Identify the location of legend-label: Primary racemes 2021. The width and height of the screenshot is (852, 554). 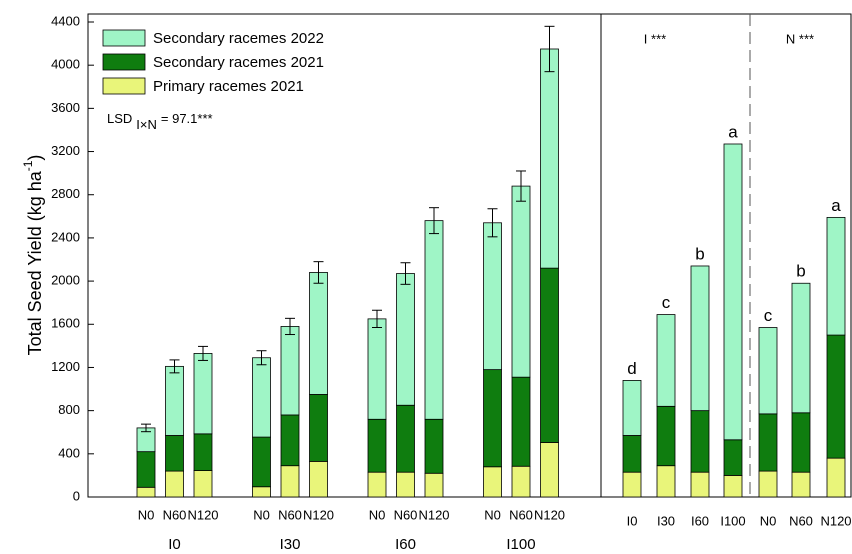
(228, 86).